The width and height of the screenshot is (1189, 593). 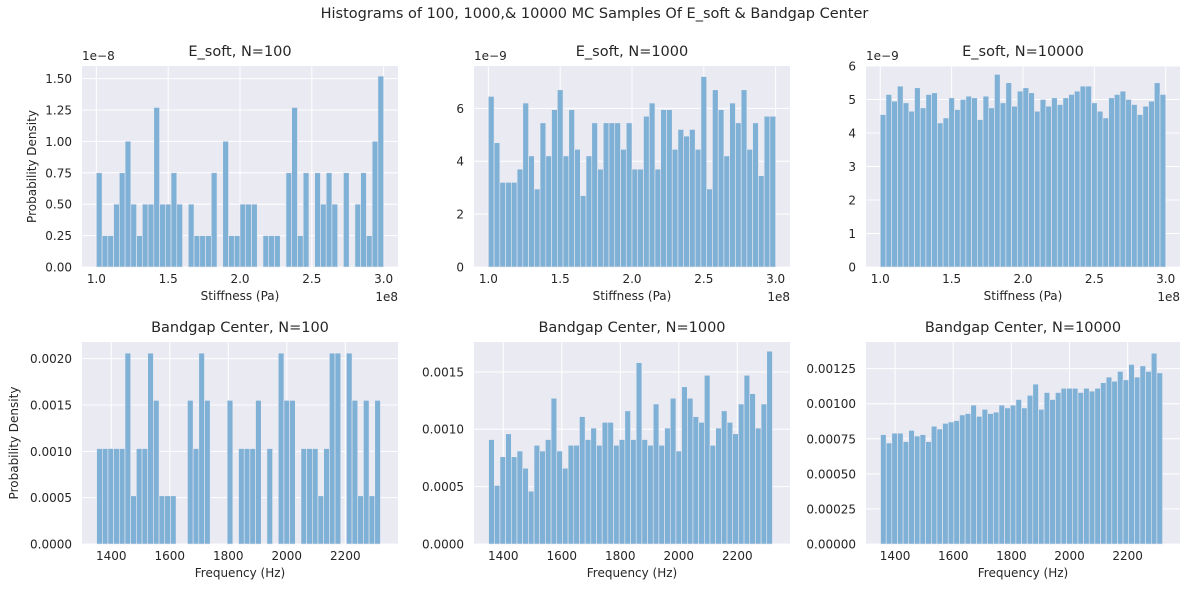 What do you see at coordinates (1069, 556) in the screenshot?
I see `x-tick-label: 2000` at bounding box center [1069, 556].